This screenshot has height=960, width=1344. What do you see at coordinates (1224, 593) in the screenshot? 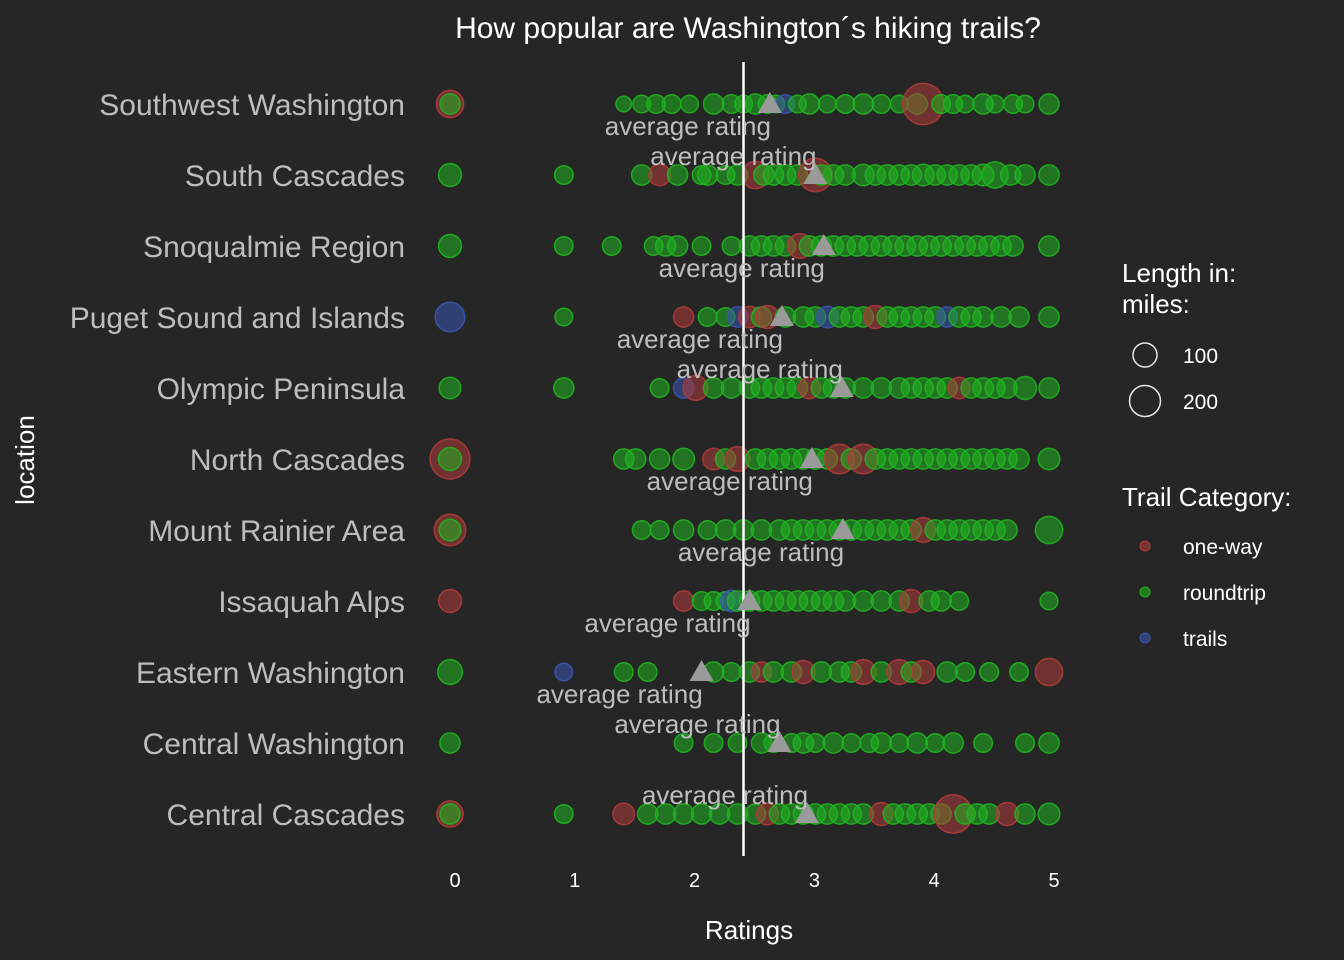
I see `legend-color-label: roundtrip` at bounding box center [1224, 593].